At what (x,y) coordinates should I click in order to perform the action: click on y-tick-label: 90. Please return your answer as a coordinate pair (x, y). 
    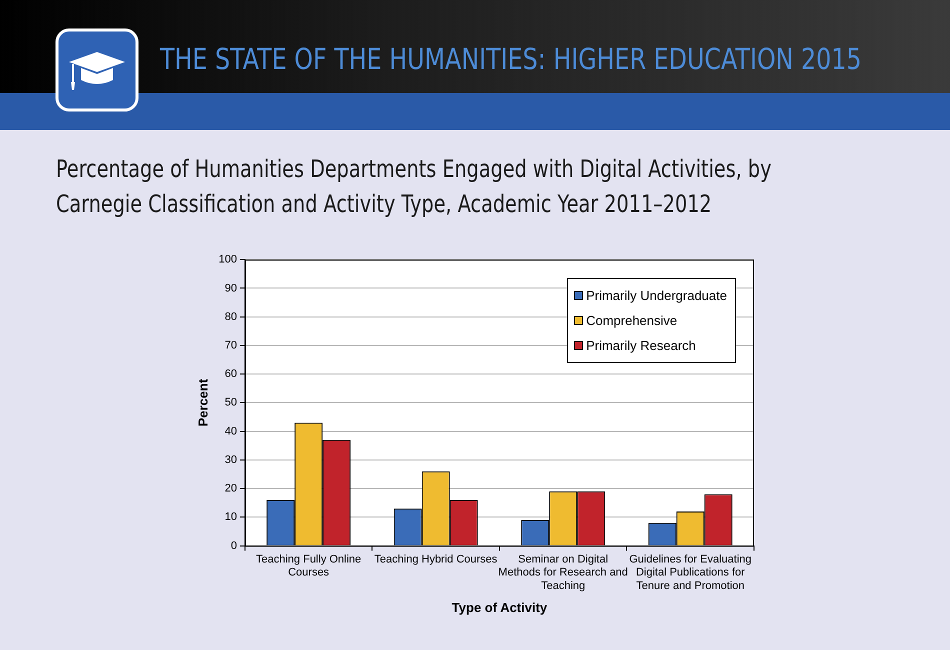
    Looking at the image, I should click on (230, 288).